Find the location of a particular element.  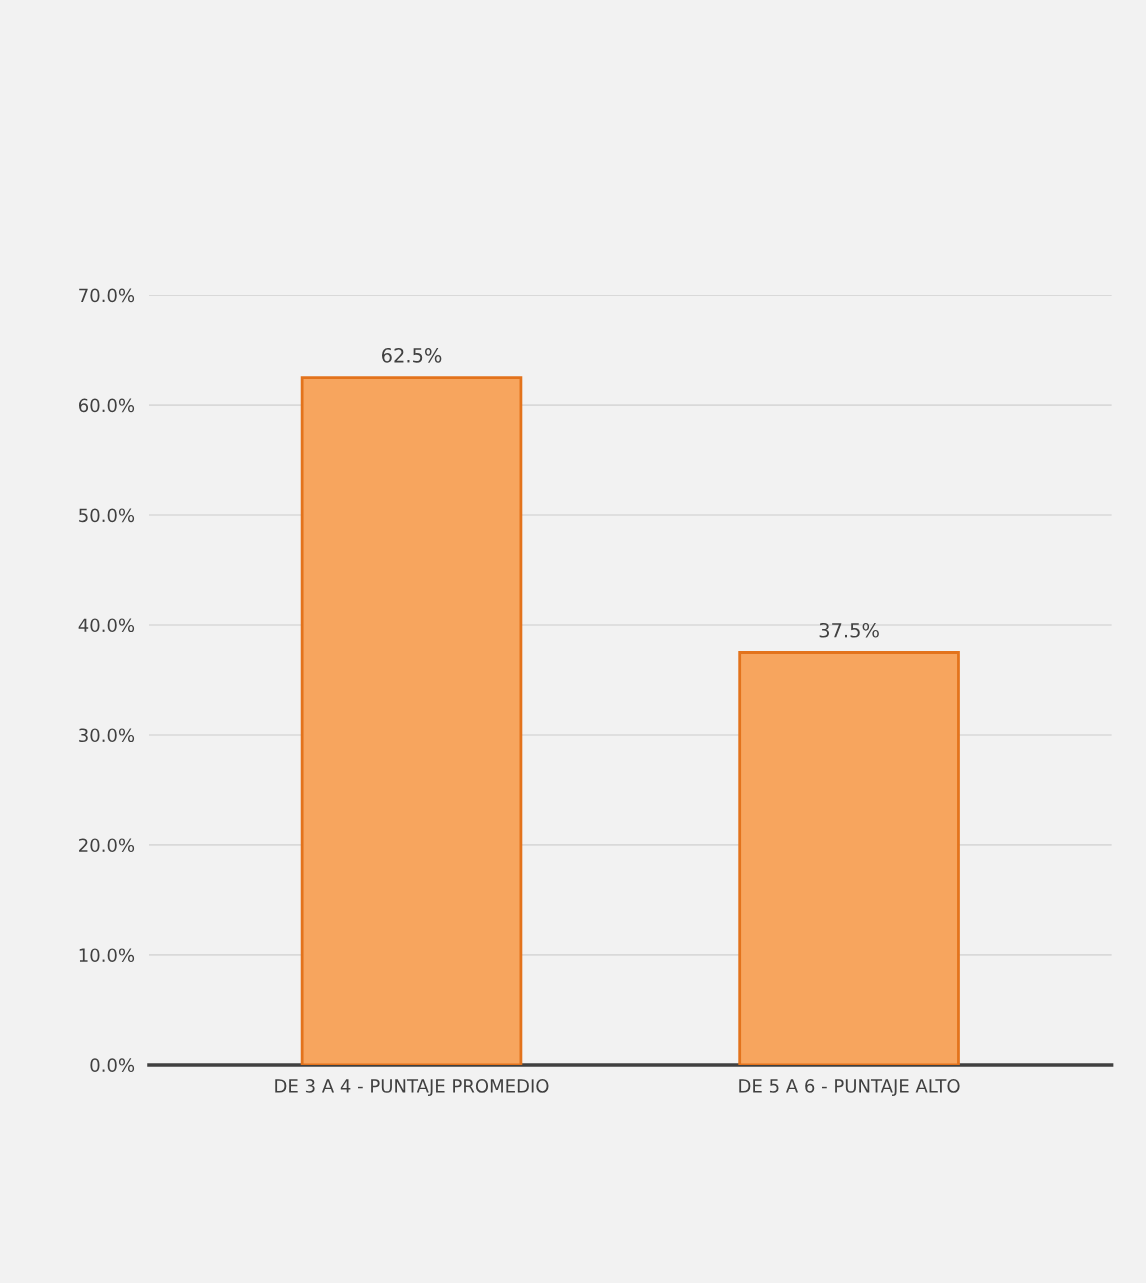

y-tick-label: 70.0% is located at coordinates (107, 295).